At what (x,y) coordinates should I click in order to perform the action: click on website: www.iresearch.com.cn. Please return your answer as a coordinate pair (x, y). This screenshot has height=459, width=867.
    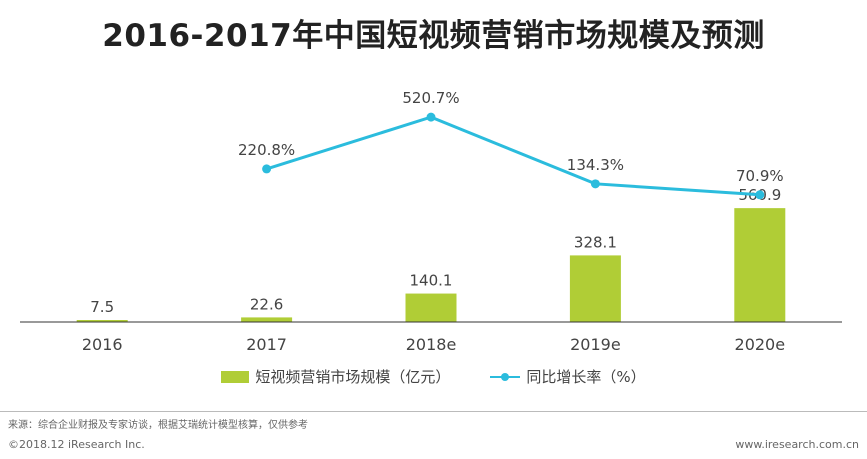
    Looking at the image, I should click on (797, 444).